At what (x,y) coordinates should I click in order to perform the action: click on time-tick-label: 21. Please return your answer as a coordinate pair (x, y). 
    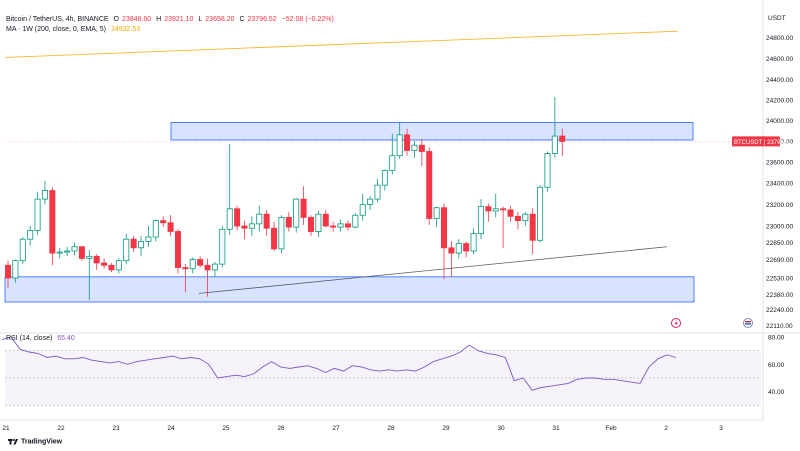
    Looking at the image, I should click on (6, 428).